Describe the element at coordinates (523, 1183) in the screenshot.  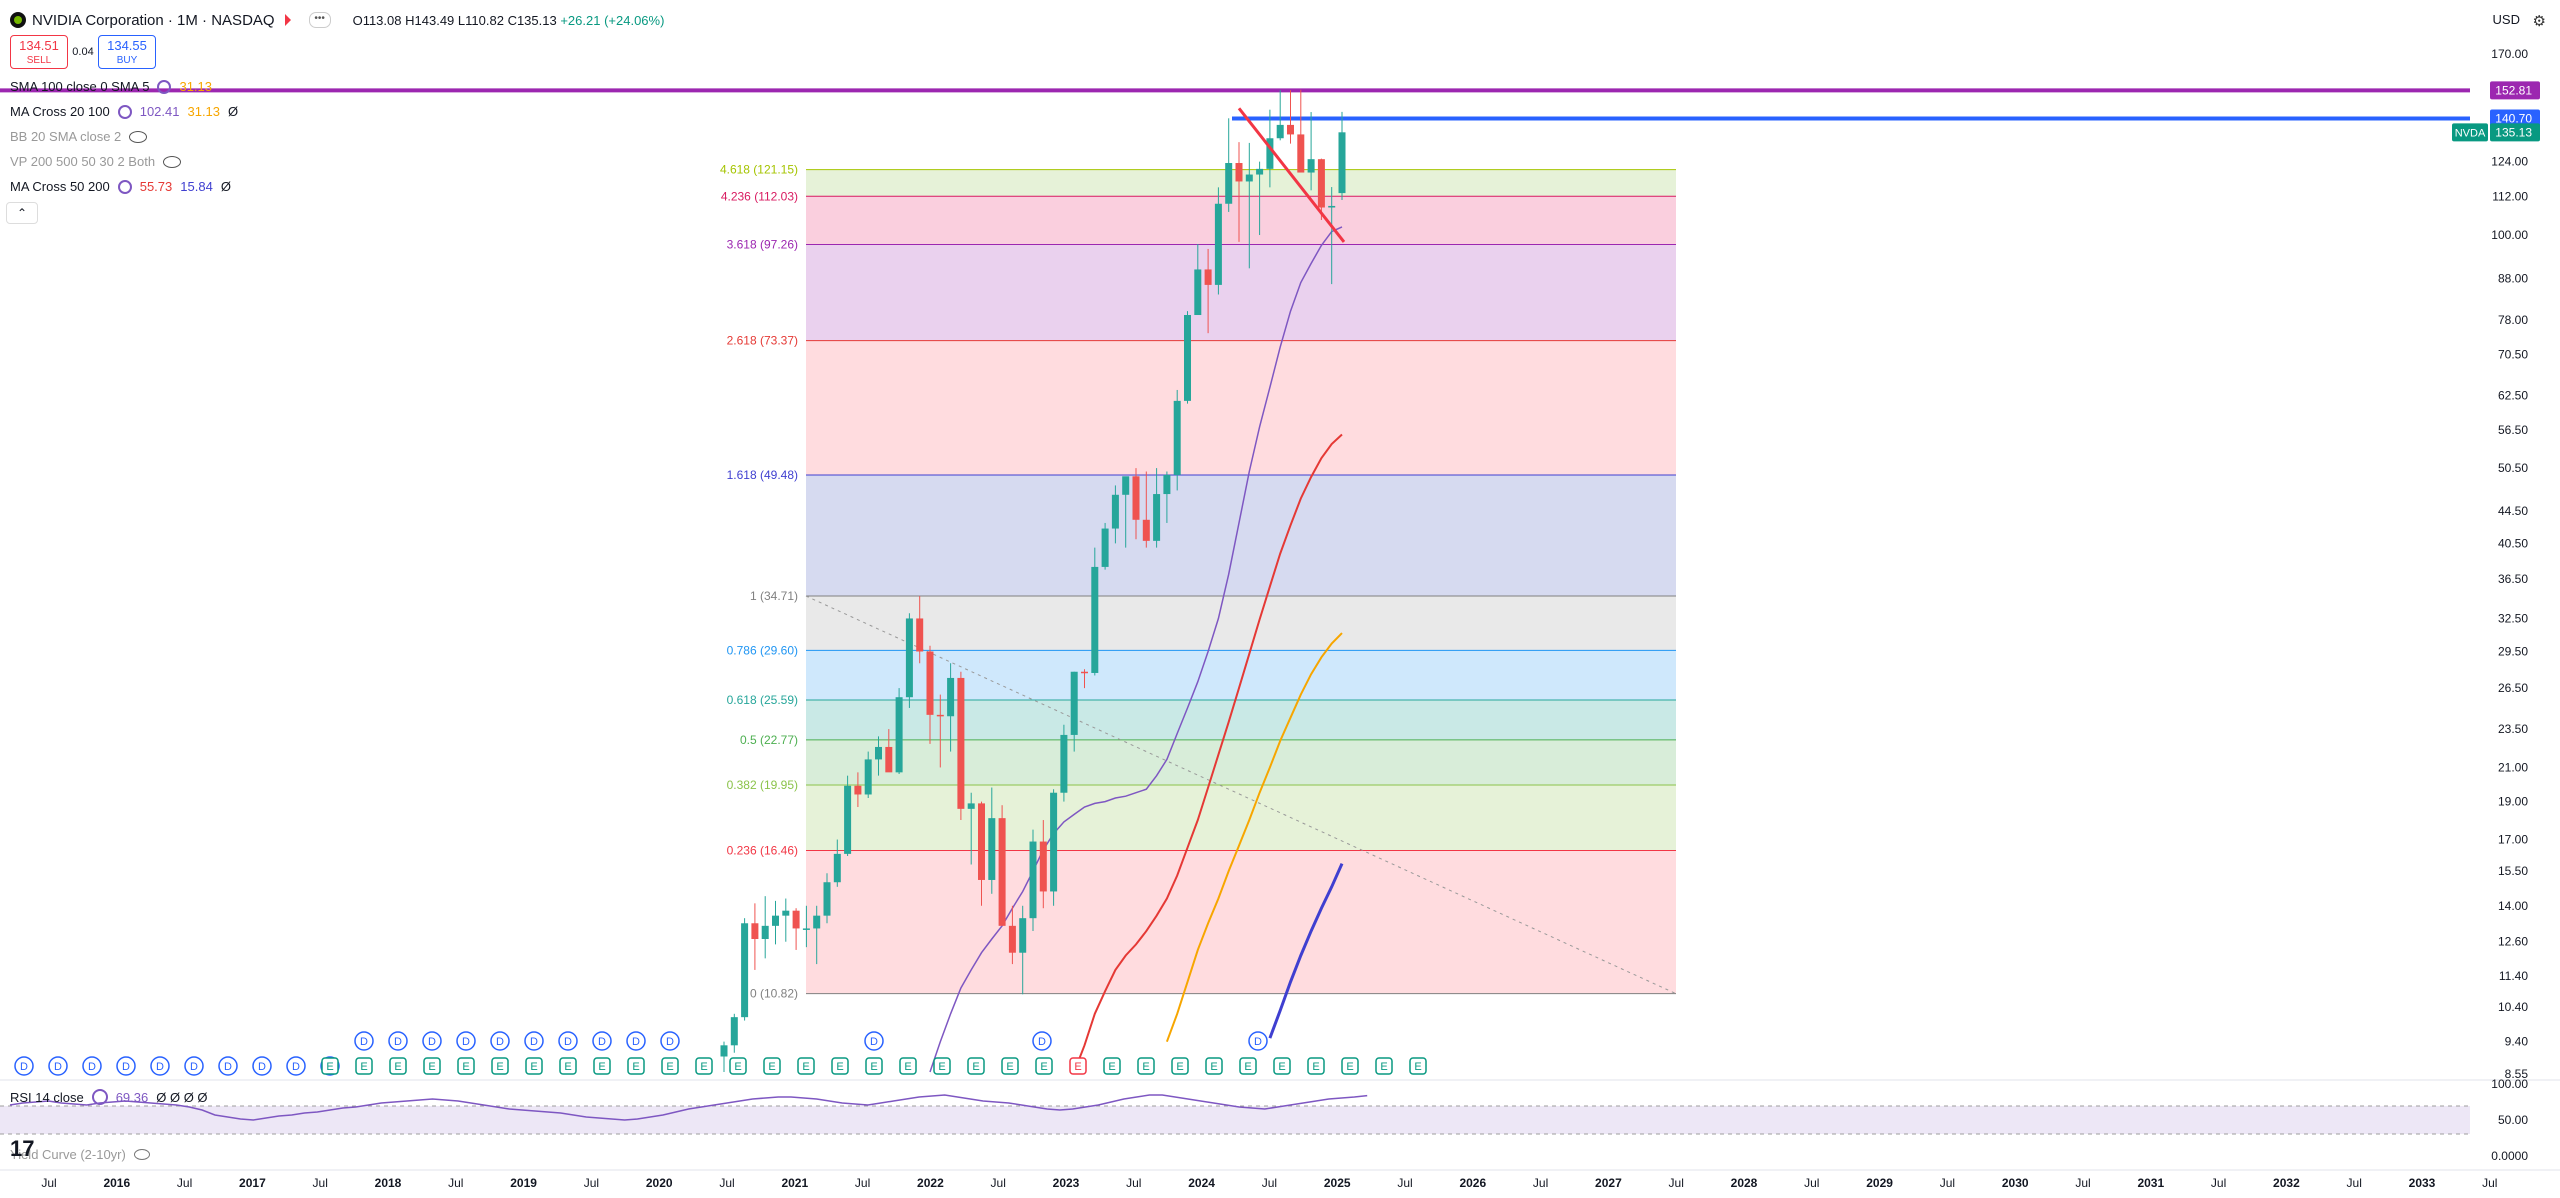
I see `time-axis-label: 2019` at that location.